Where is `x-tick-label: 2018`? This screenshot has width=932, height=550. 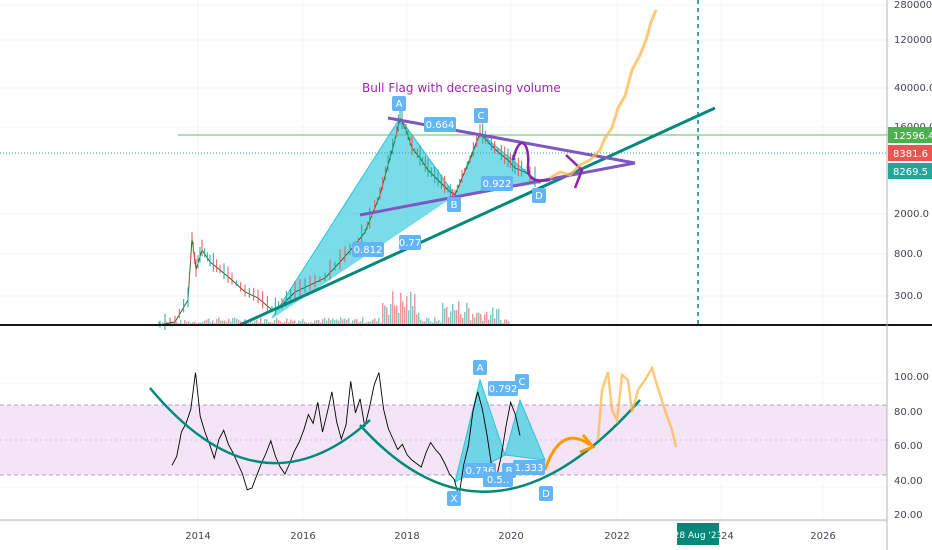
x-tick-label: 2018 is located at coordinates (406, 536).